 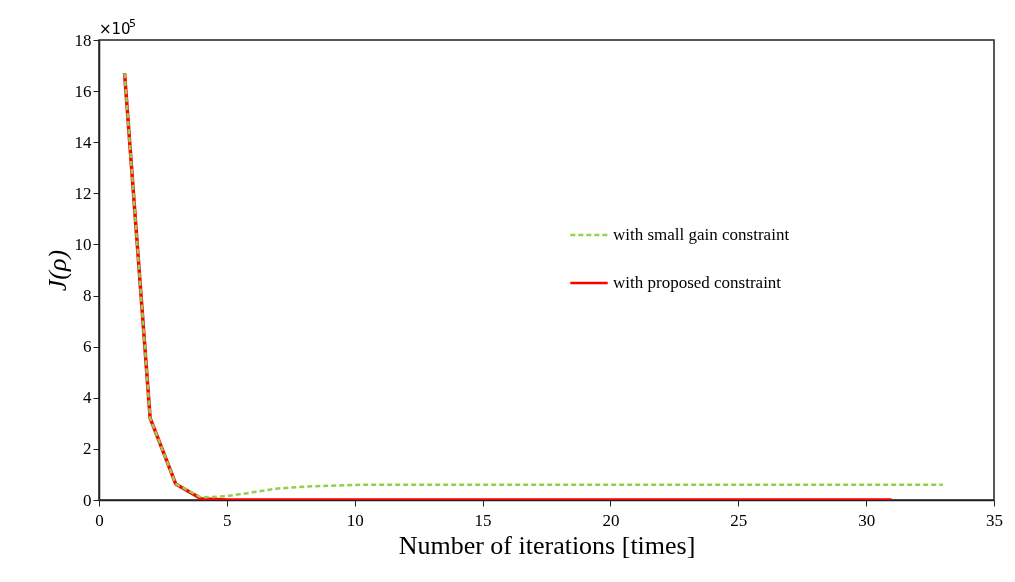 What do you see at coordinates (483, 520) in the screenshot?
I see `x-tick-label: 15` at bounding box center [483, 520].